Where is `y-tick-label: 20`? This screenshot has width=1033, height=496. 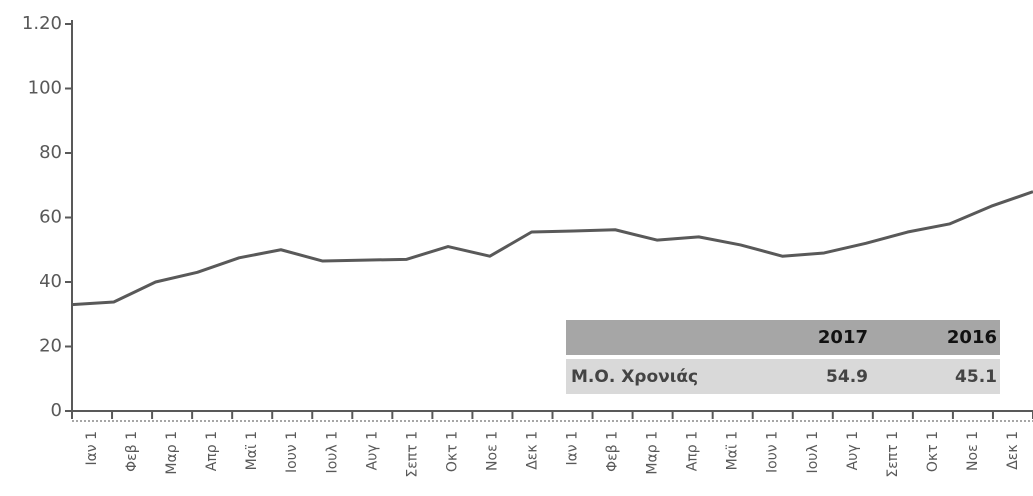 y-tick-label: 20 is located at coordinates (50, 346).